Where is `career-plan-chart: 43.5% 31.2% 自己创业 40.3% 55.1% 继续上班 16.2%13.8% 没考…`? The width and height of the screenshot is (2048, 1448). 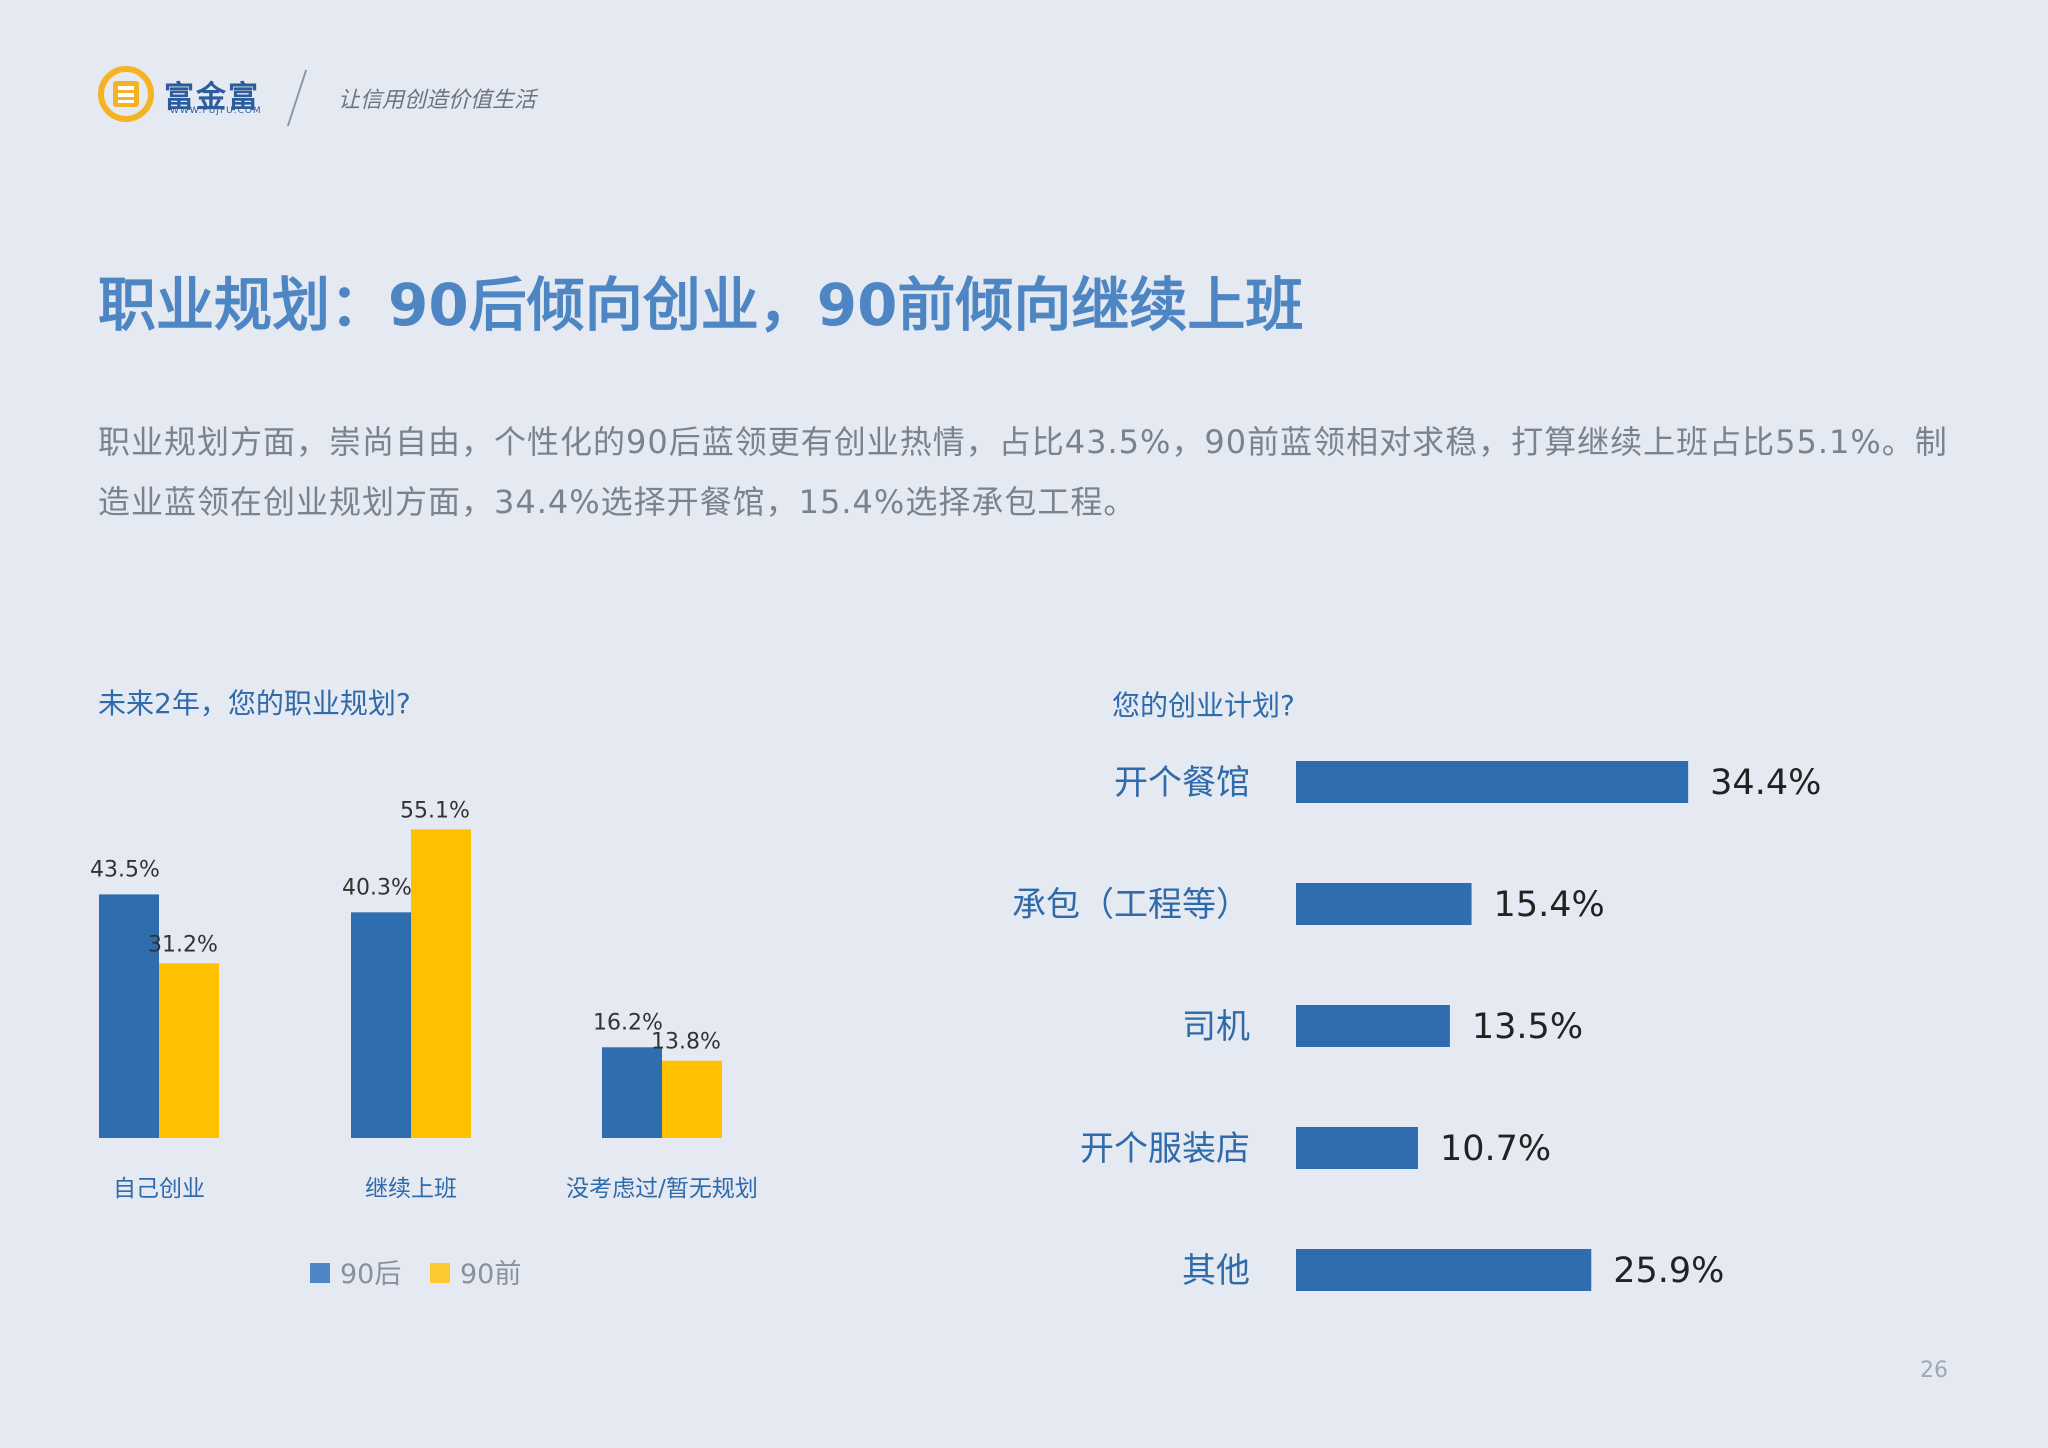 career-plan-chart: 43.5% 31.2% 自己创业 40.3% 55.1% 继续上班 16.2%13.8% 没考… is located at coordinates (424, 1044).